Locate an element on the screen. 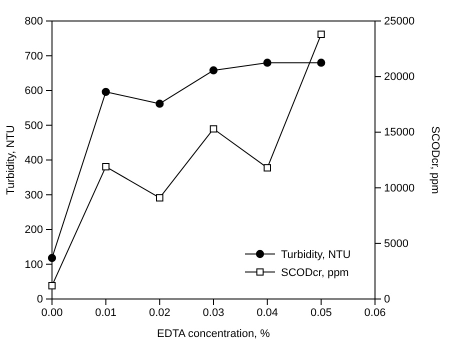  x-axis-title: EDTA concentration, % is located at coordinates (213, 334).